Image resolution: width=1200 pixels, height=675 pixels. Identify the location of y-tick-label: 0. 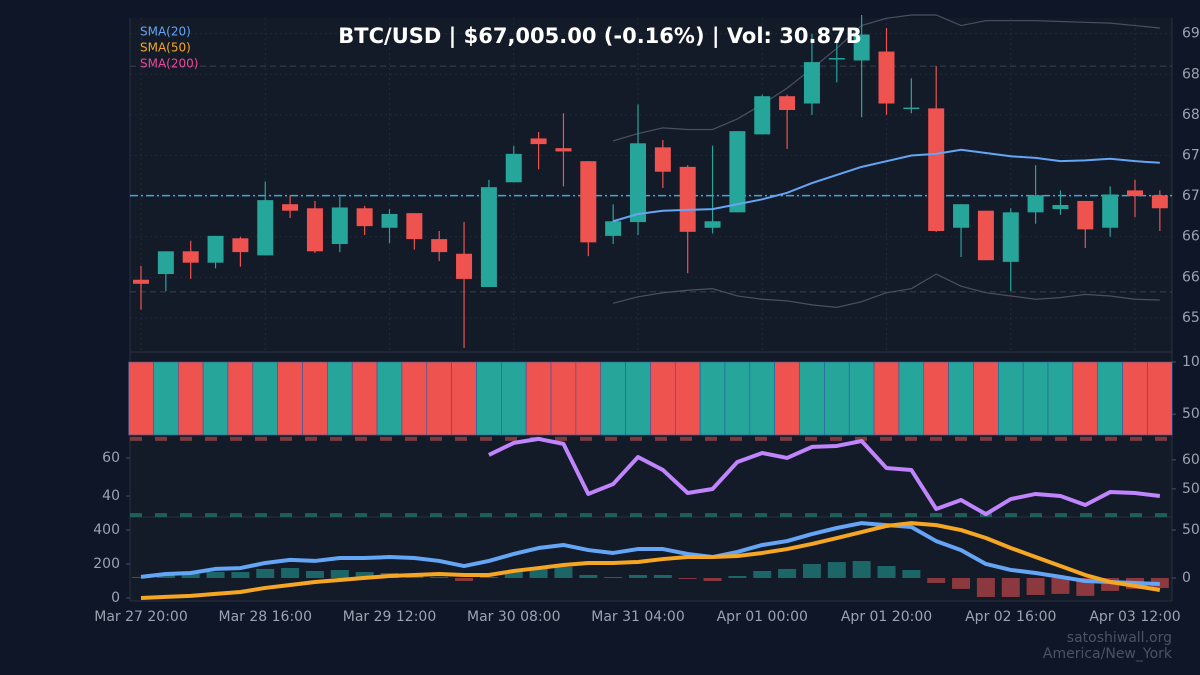
(1186, 578).